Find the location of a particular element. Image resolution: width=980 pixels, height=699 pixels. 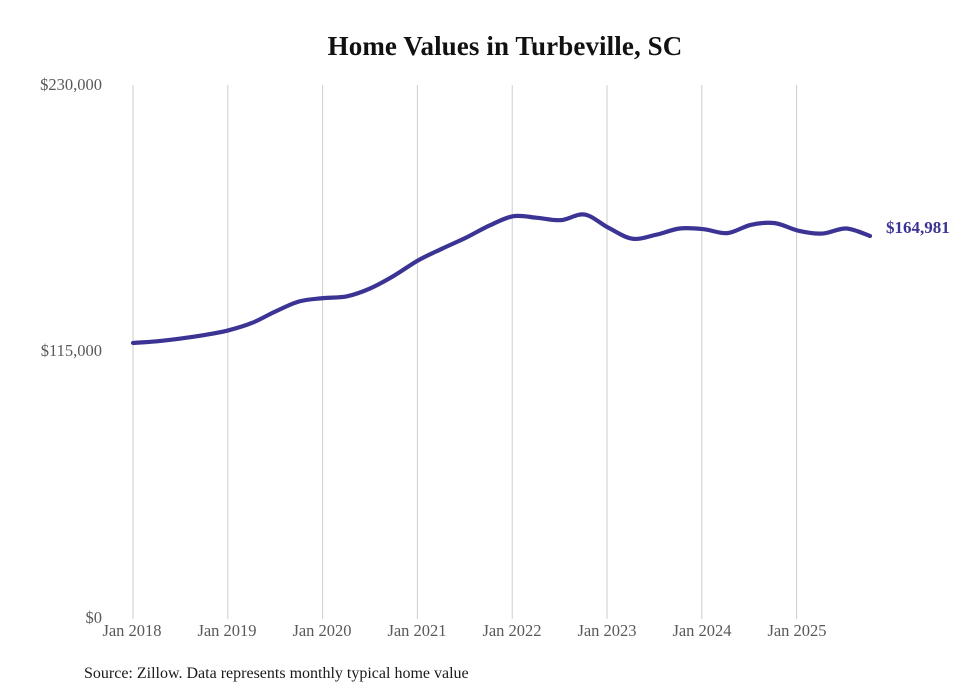

x-axis-tick-label: Jan 2020 is located at coordinates (322, 630).